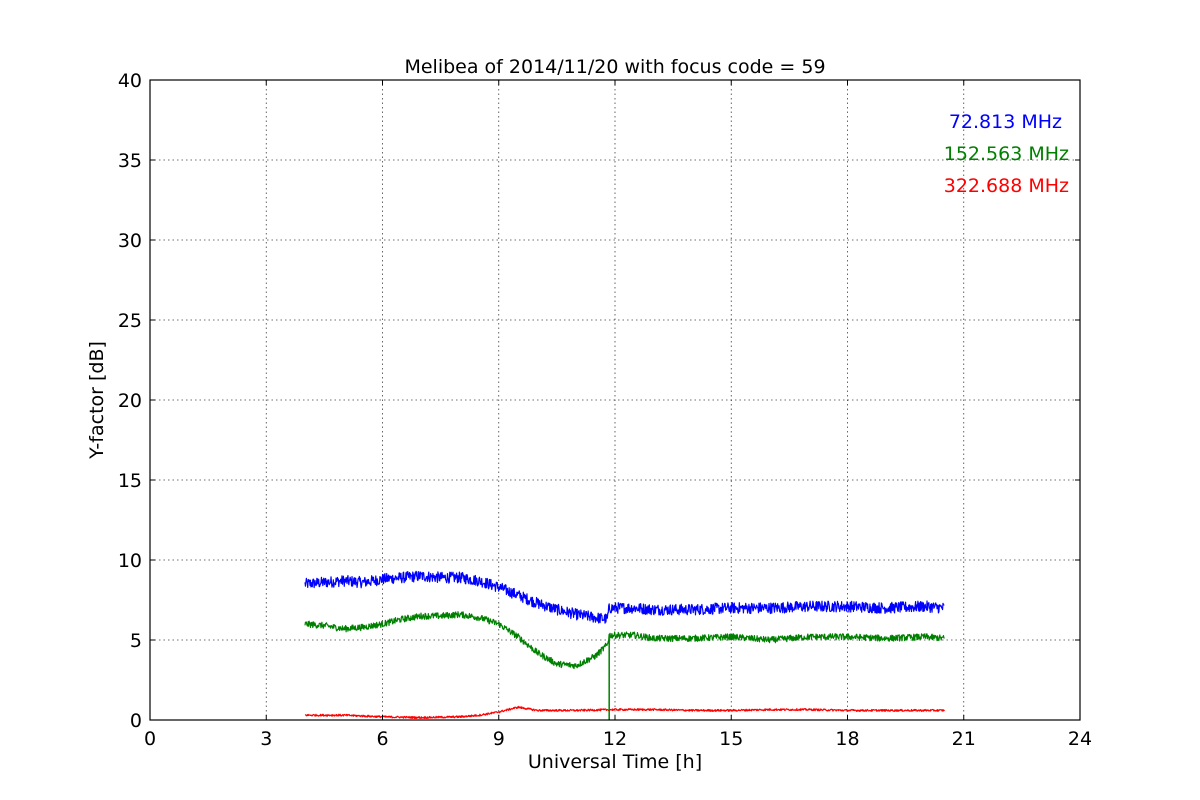  Describe the element at coordinates (130, 401) in the screenshot. I see `y-tick-label: 20` at that location.